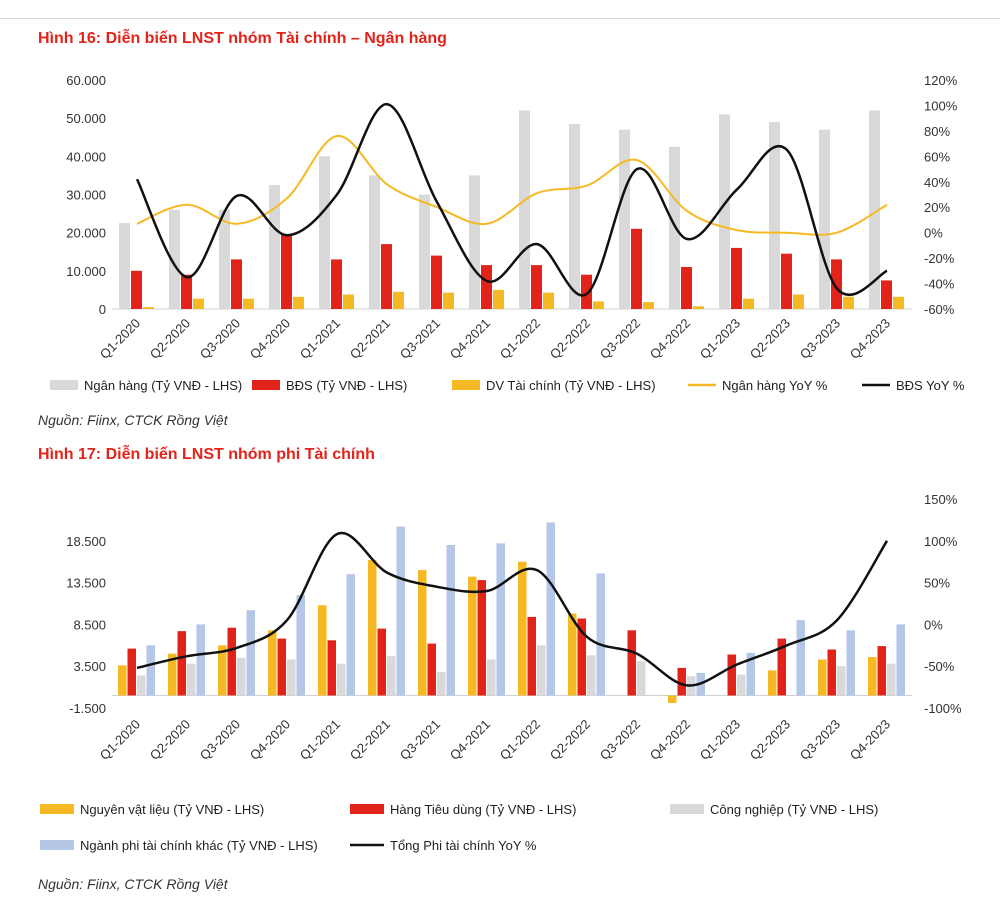 The image size is (1000, 908). Describe the element at coordinates (329, 385) in the screenshot. I see `legend-item: BĐS (Tỷ VNĐ - LHS)` at that location.